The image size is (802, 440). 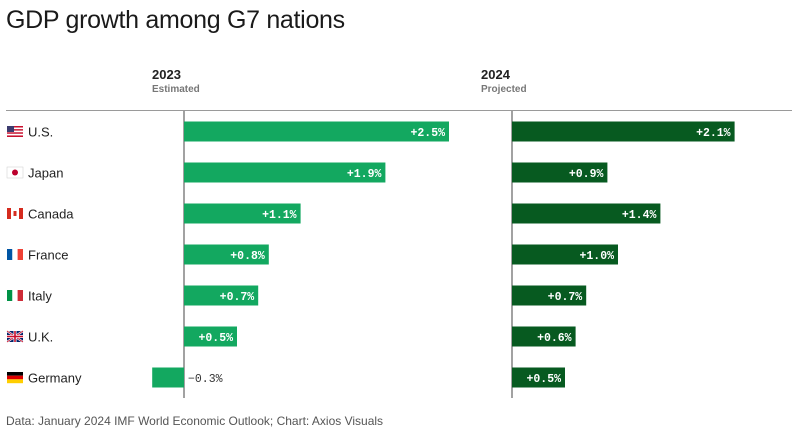 What do you see at coordinates (565, 297) in the screenshot?
I see `data-label-2024: +0.7%` at bounding box center [565, 297].